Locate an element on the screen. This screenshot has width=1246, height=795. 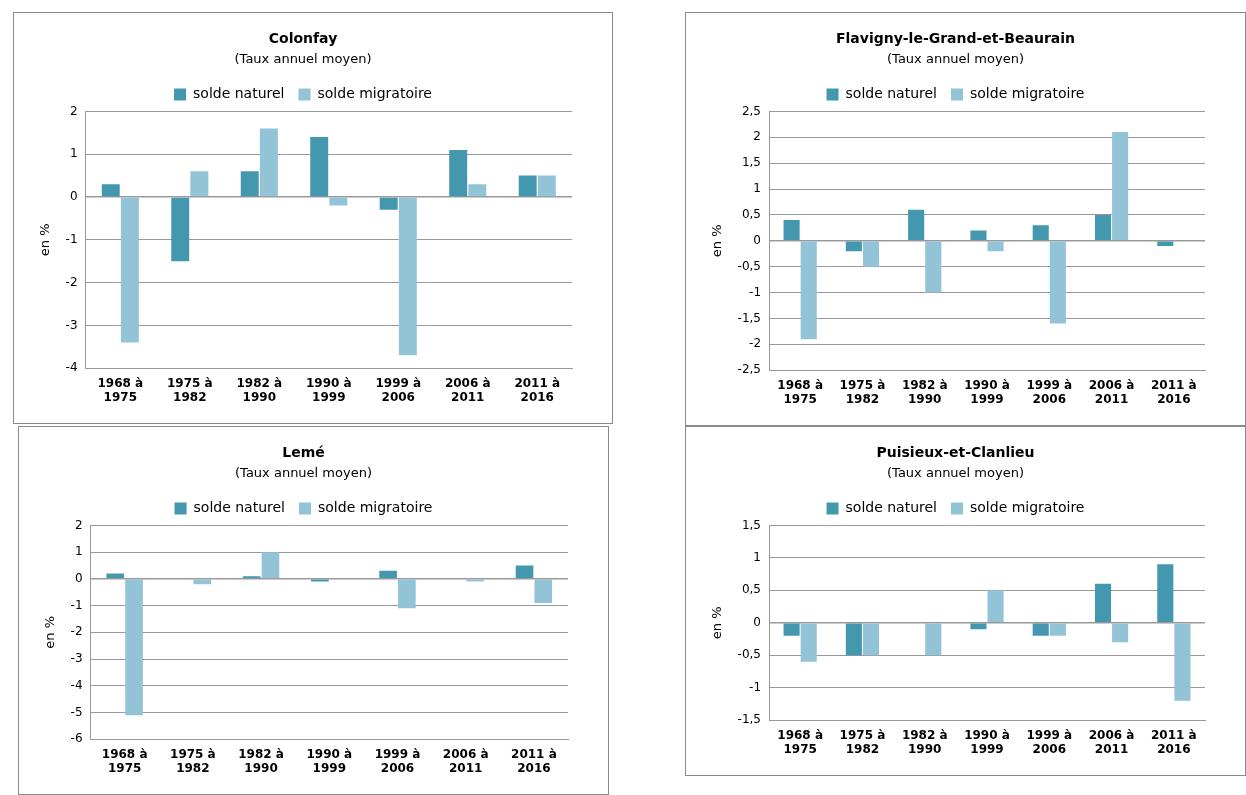
chart-title: Lemé is located at coordinates (303, 452).